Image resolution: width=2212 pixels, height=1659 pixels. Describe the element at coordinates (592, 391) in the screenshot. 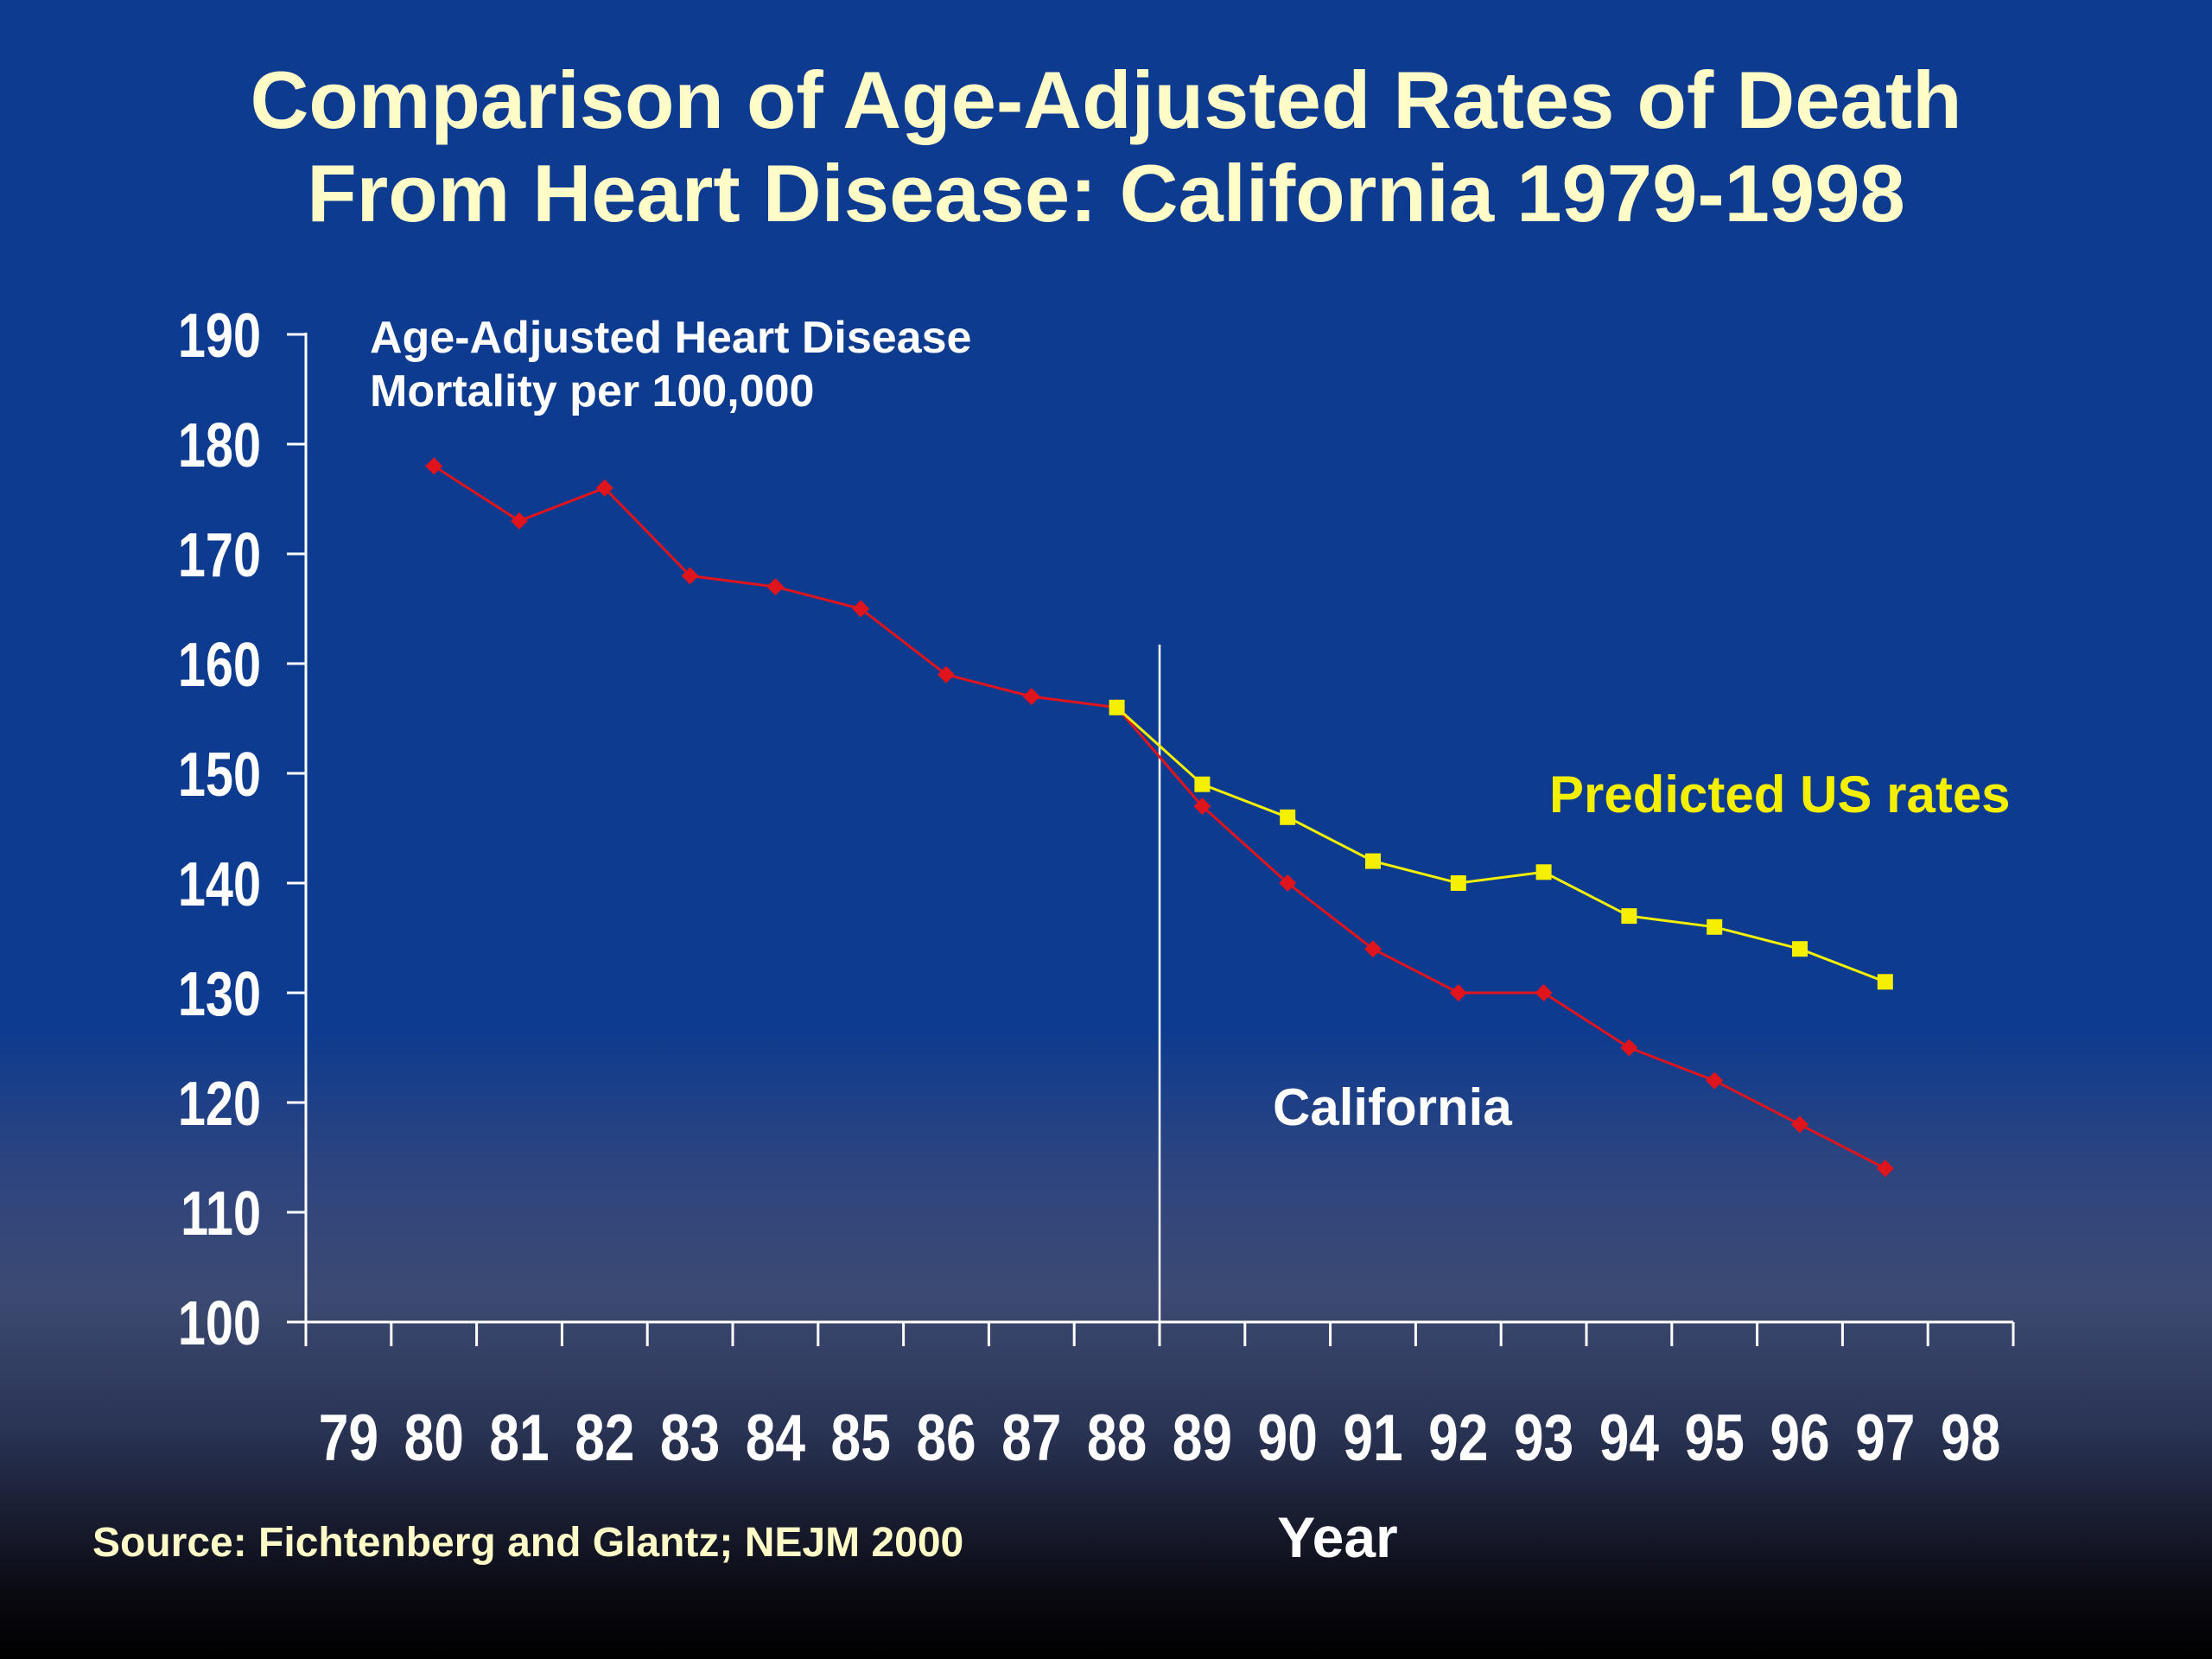

I see `y-axis-title-line: Mortality per 100,000` at that location.